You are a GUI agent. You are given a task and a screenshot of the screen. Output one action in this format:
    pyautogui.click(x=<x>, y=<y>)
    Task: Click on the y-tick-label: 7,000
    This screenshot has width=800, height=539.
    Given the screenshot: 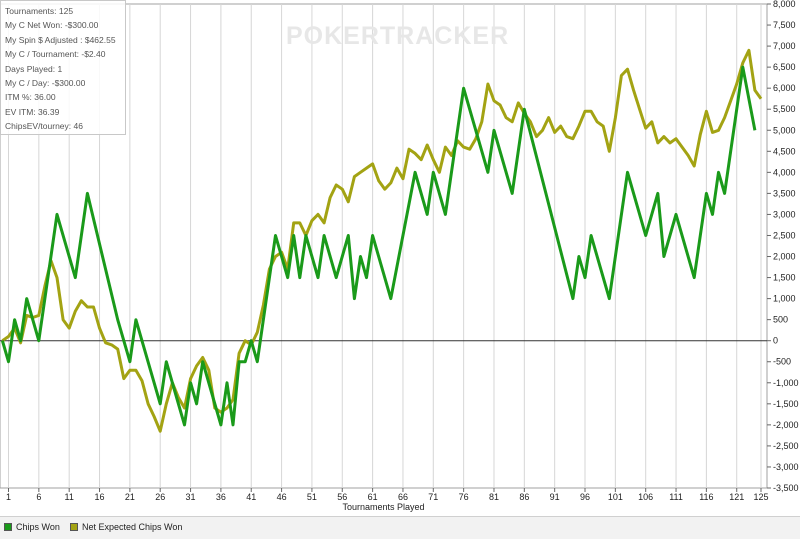 What is the action you would take?
    pyautogui.click(x=784, y=46)
    